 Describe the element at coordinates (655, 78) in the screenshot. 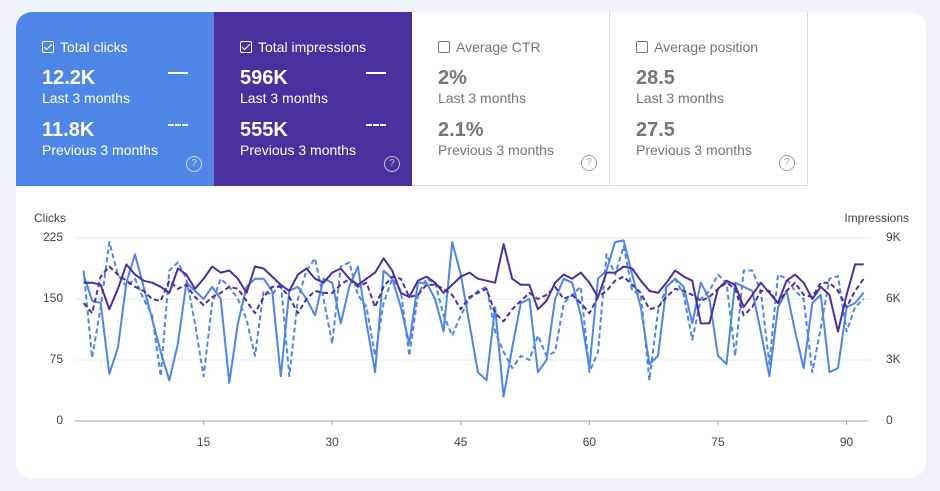

I see `card-value: 28.5` at that location.